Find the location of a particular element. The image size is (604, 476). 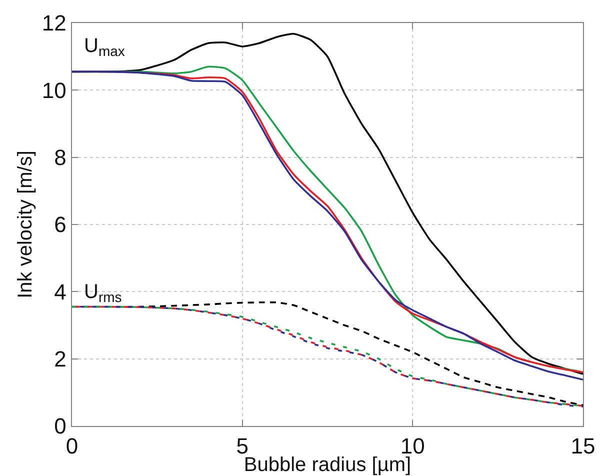

y-tick-label: 10 is located at coordinates (54, 90).